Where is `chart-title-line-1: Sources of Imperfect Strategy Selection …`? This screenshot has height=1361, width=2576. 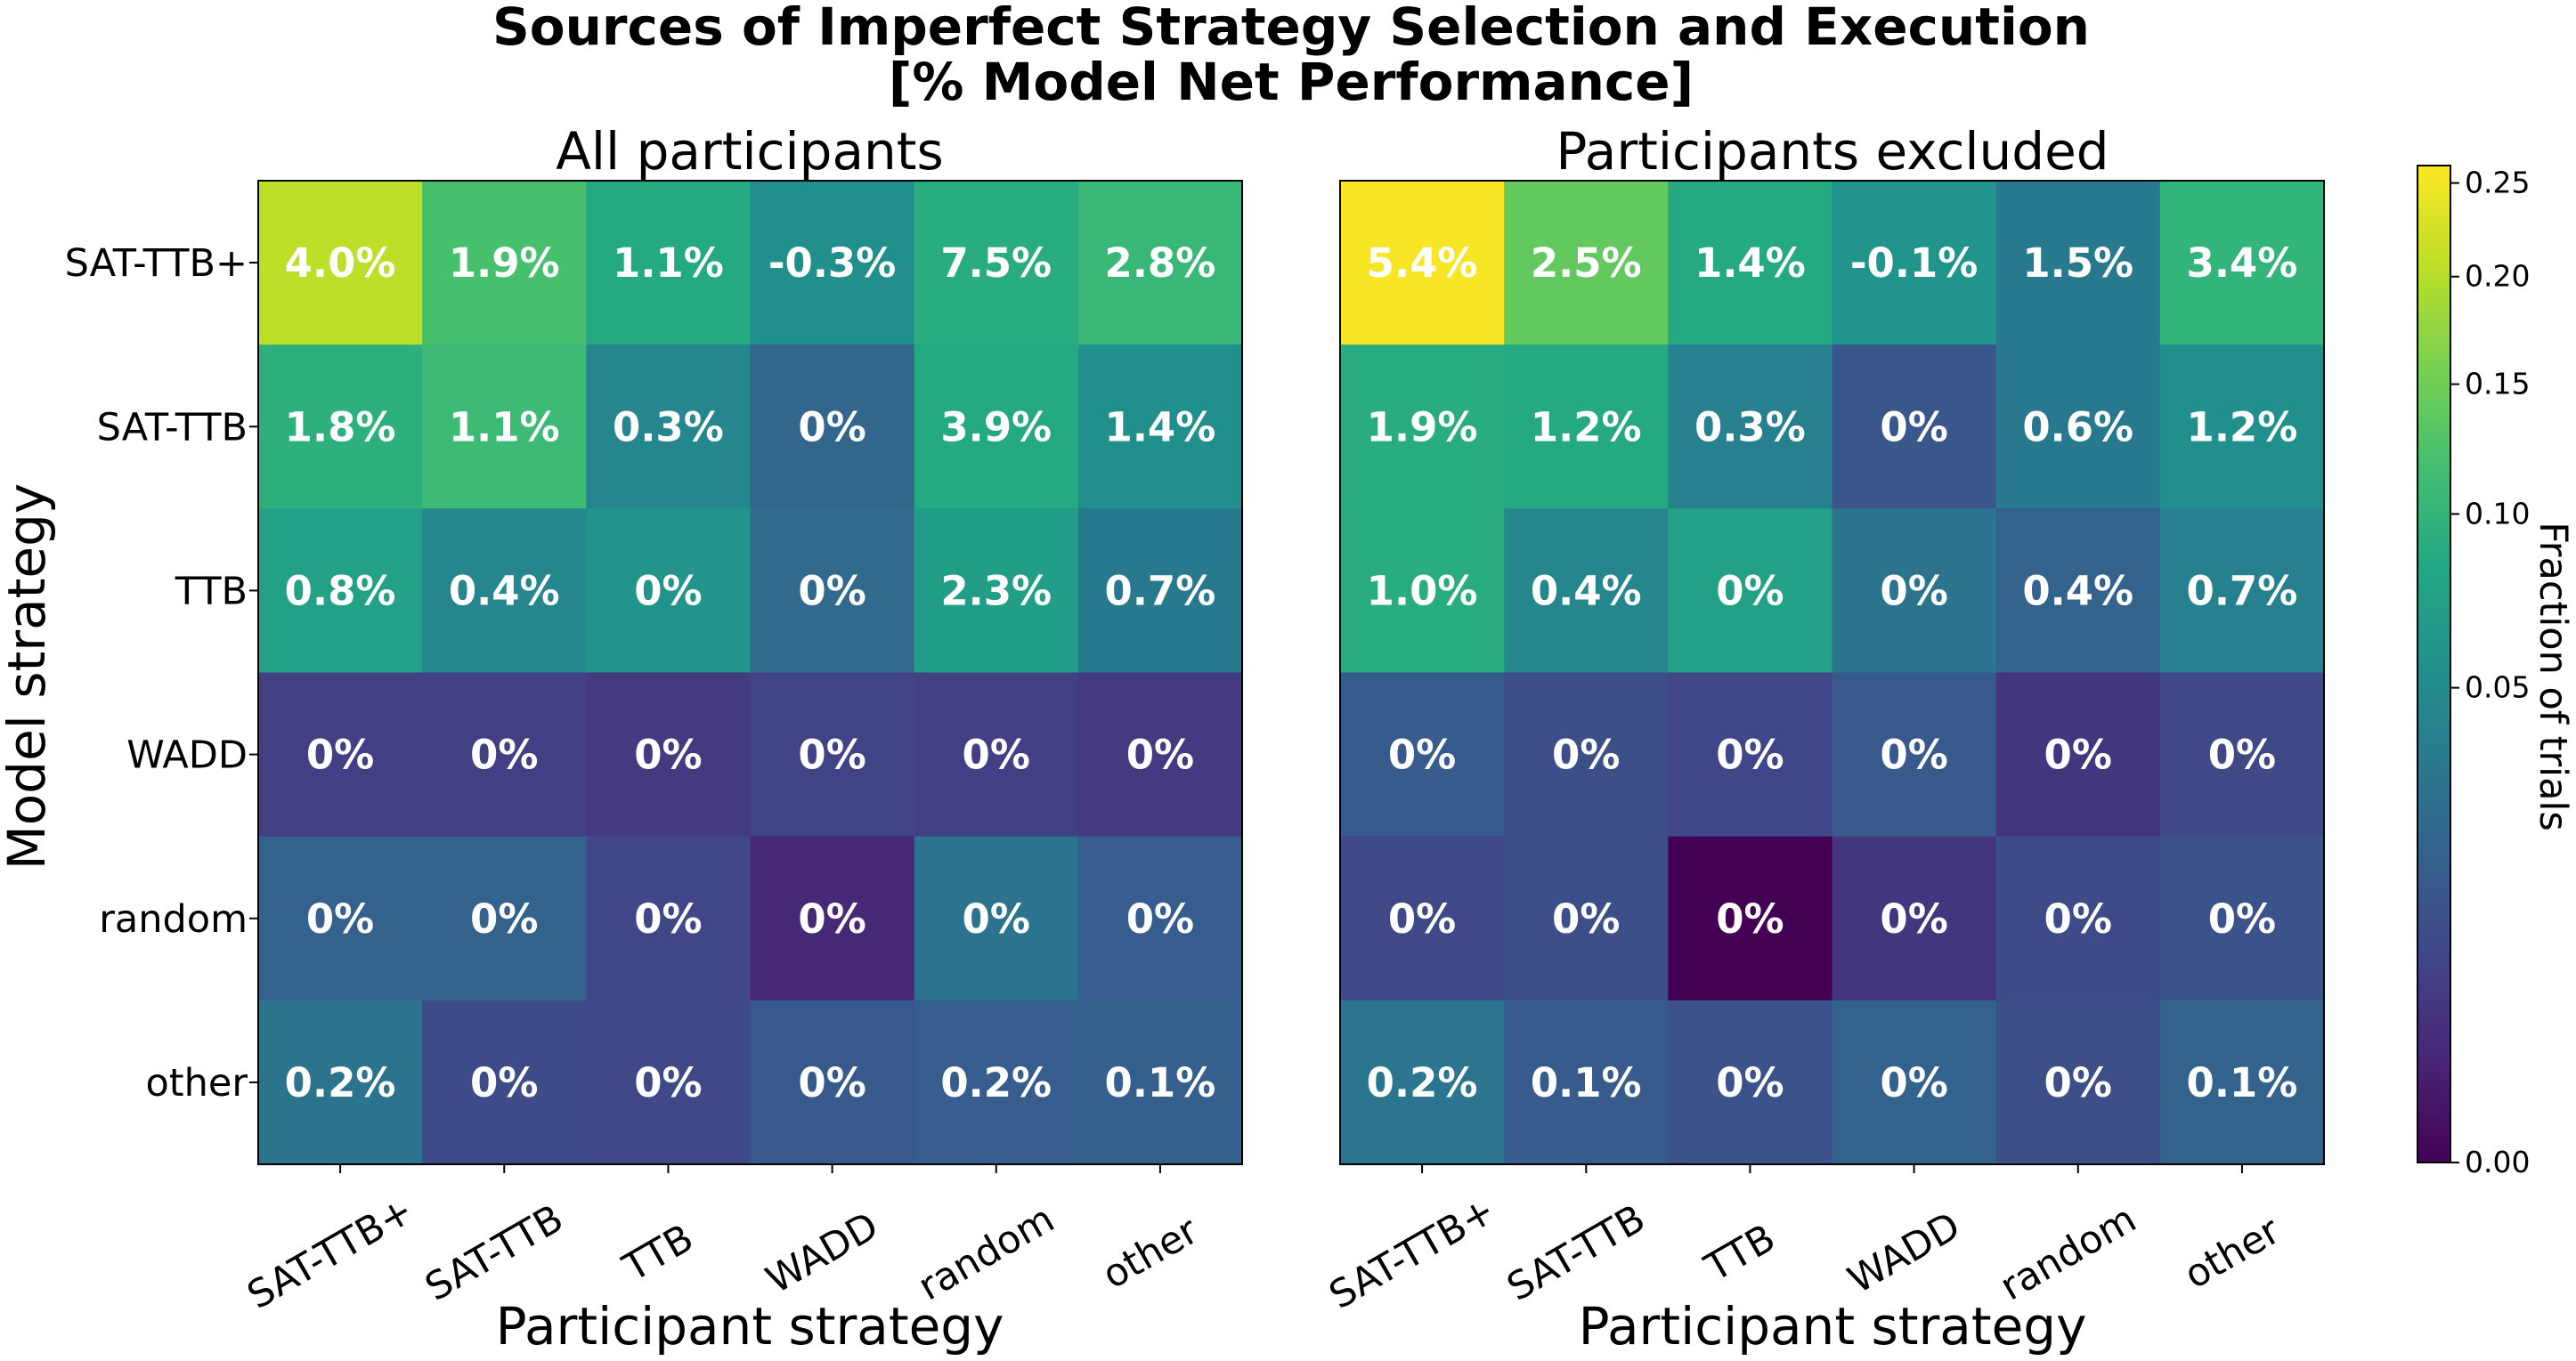
chart-title-line-1: Sources of Imperfect Strategy Selection … is located at coordinates (1291, 28).